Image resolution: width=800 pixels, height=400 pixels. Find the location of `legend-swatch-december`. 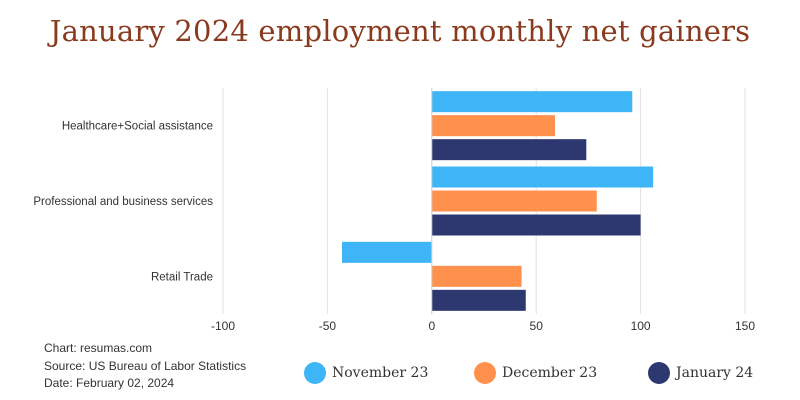

legend-swatch-december is located at coordinates (485, 373).